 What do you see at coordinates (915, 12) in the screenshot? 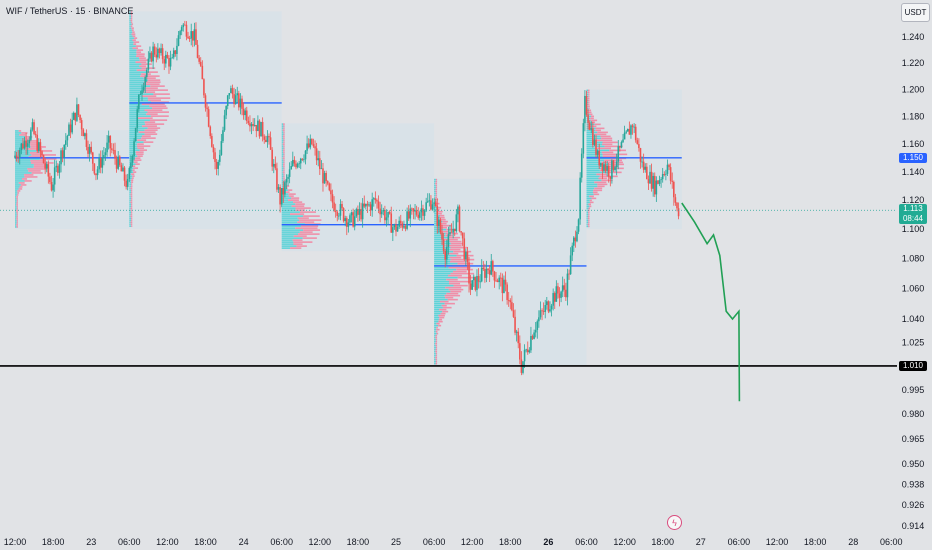
I see `currency-button: USDT` at bounding box center [915, 12].